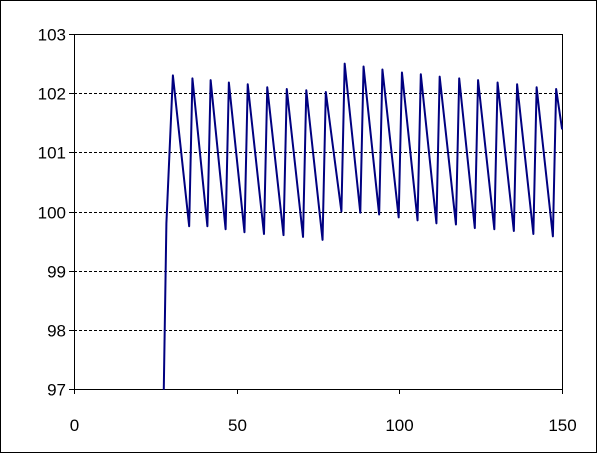  I want to click on y-tick-label-98: 98, so click(56, 331).